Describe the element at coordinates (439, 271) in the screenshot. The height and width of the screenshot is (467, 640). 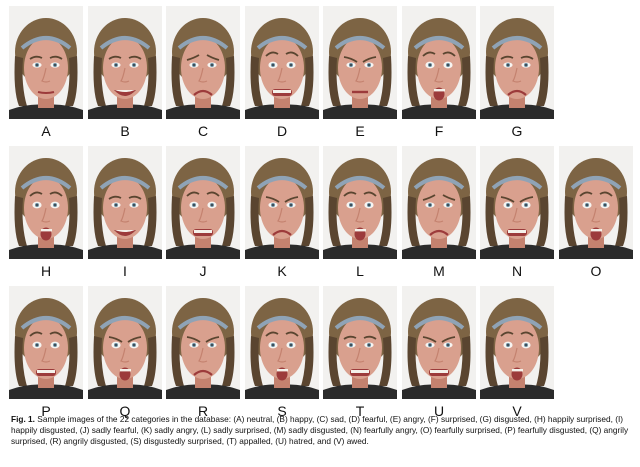
I see `panel-letter: M` at that location.